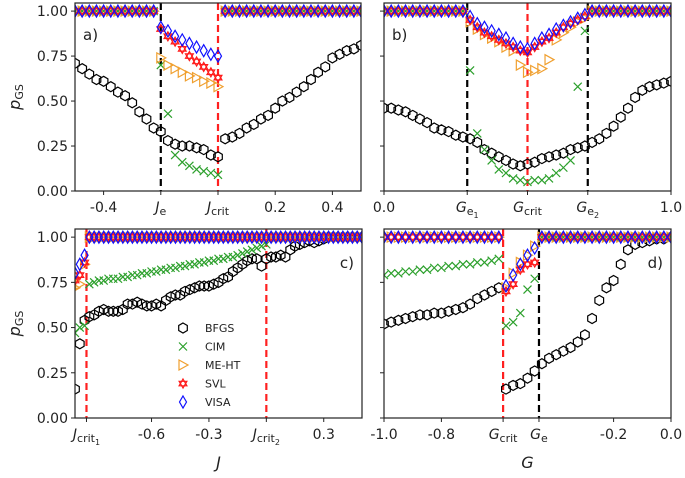 This screenshot has width=685, height=478. I want to click on legend-entry-visa: VISA, so click(204, 402).